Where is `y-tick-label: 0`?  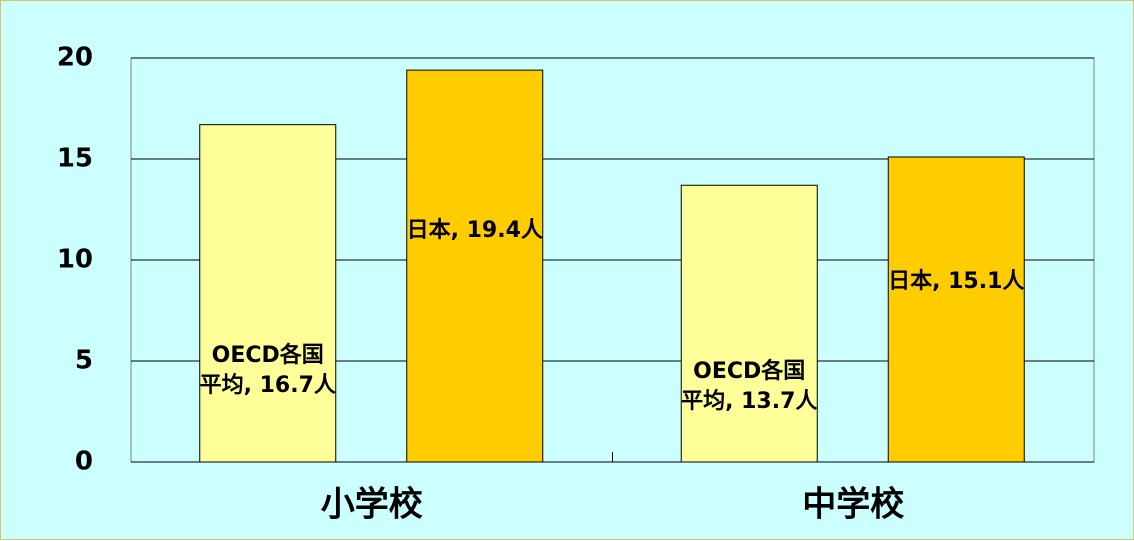
y-tick-label: 0 is located at coordinates (84, 462).